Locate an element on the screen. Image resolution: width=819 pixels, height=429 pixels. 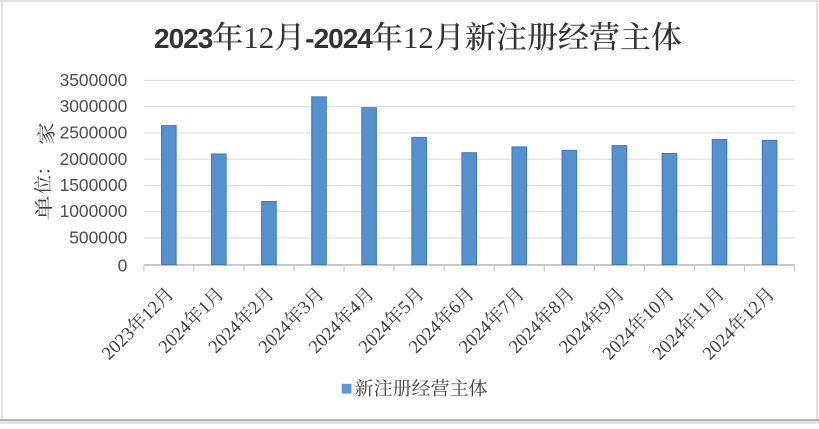
svg-text: 2000000 is located at coordinates (94, 159).